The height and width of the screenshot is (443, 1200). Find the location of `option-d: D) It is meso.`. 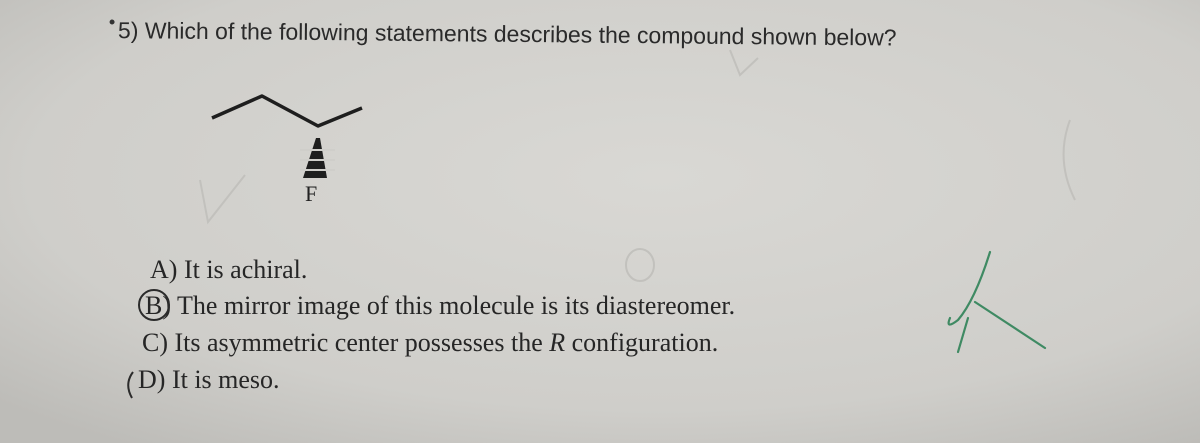

option-d: D) It is meso. is located at coordinates (209, 379).